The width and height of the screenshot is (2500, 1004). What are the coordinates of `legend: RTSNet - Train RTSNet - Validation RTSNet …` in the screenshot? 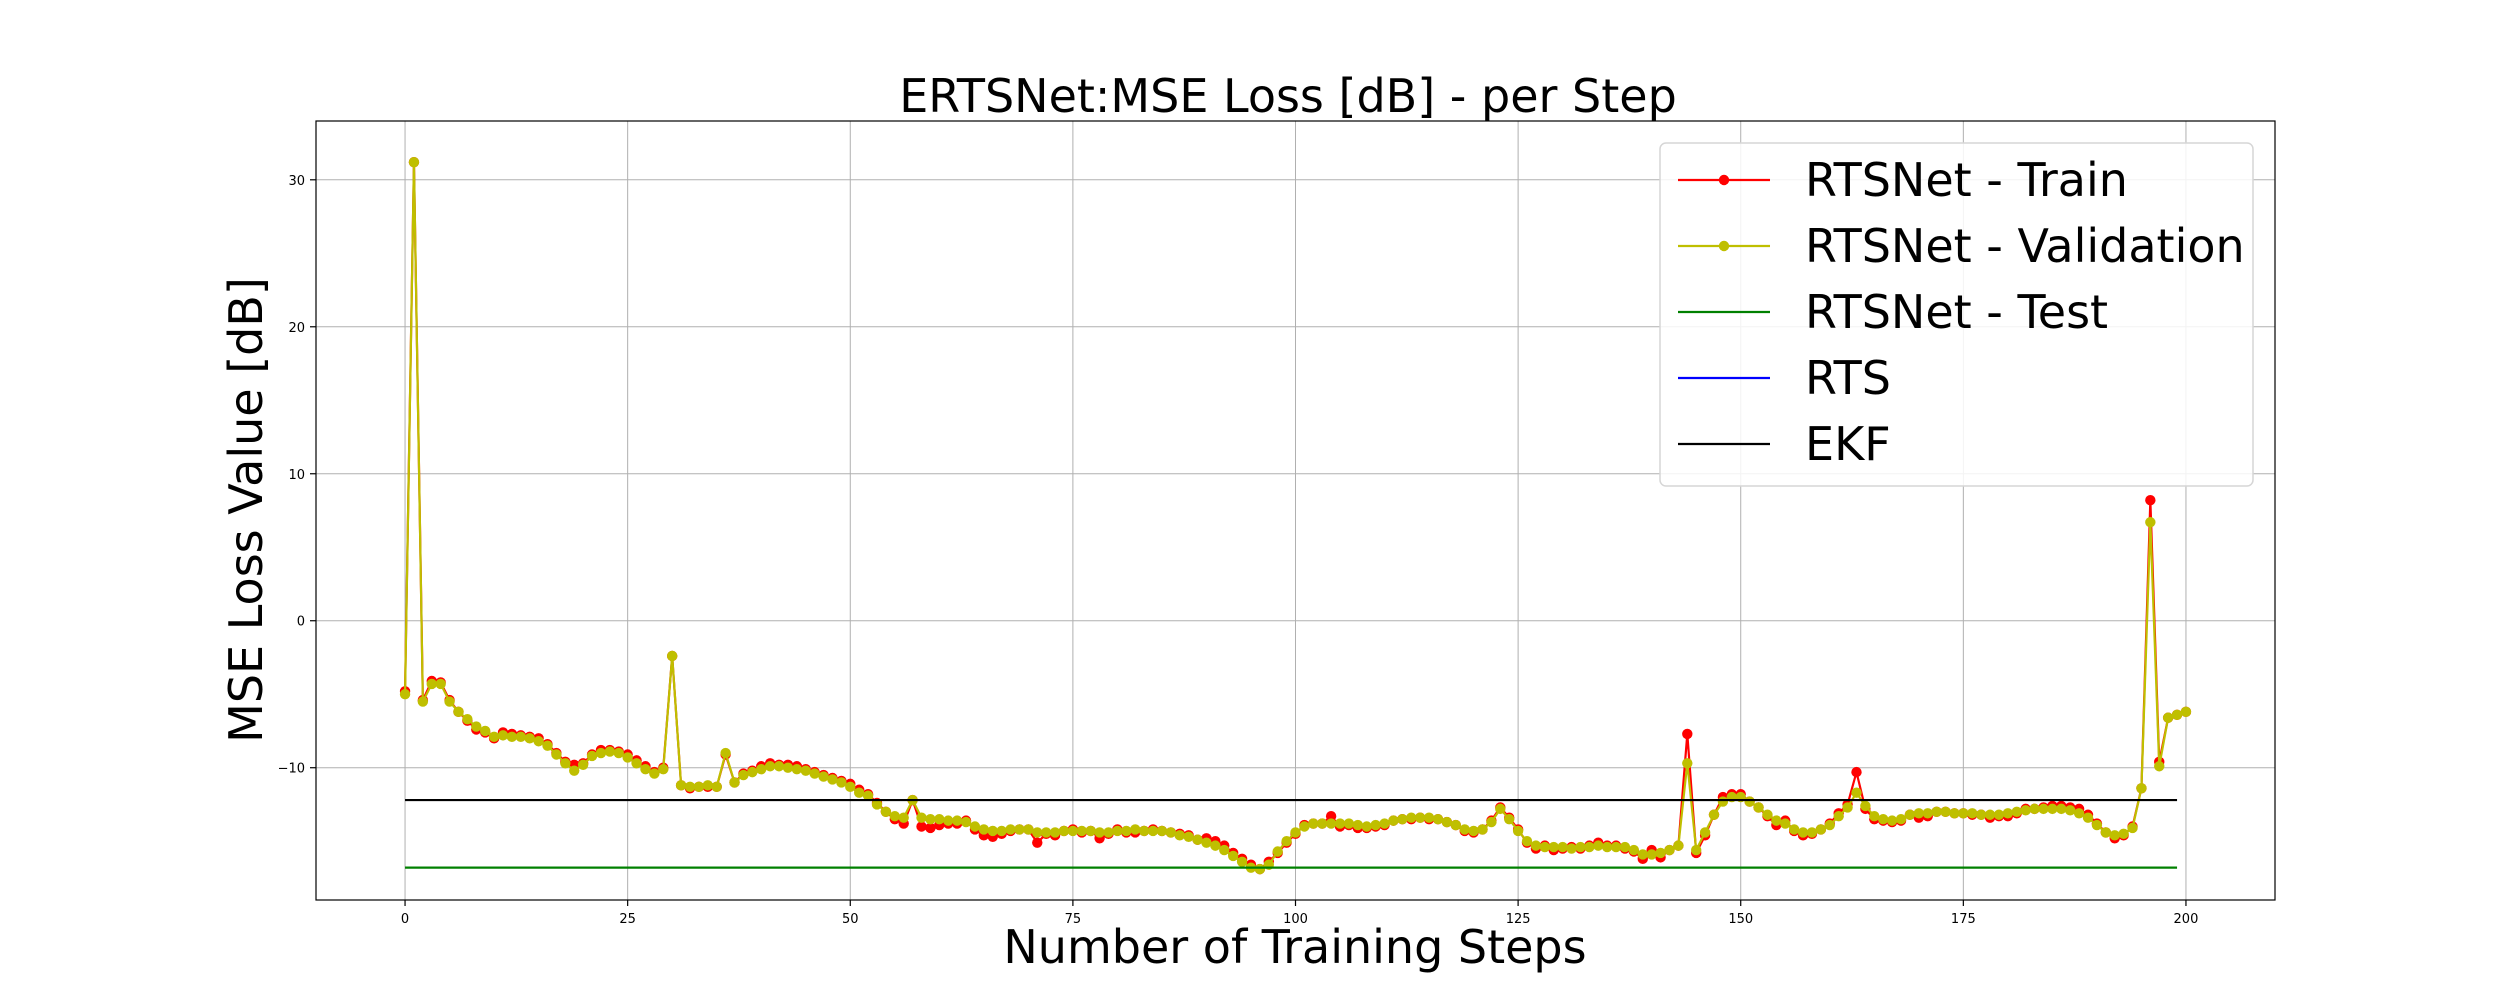 It's located at (1956, 314).